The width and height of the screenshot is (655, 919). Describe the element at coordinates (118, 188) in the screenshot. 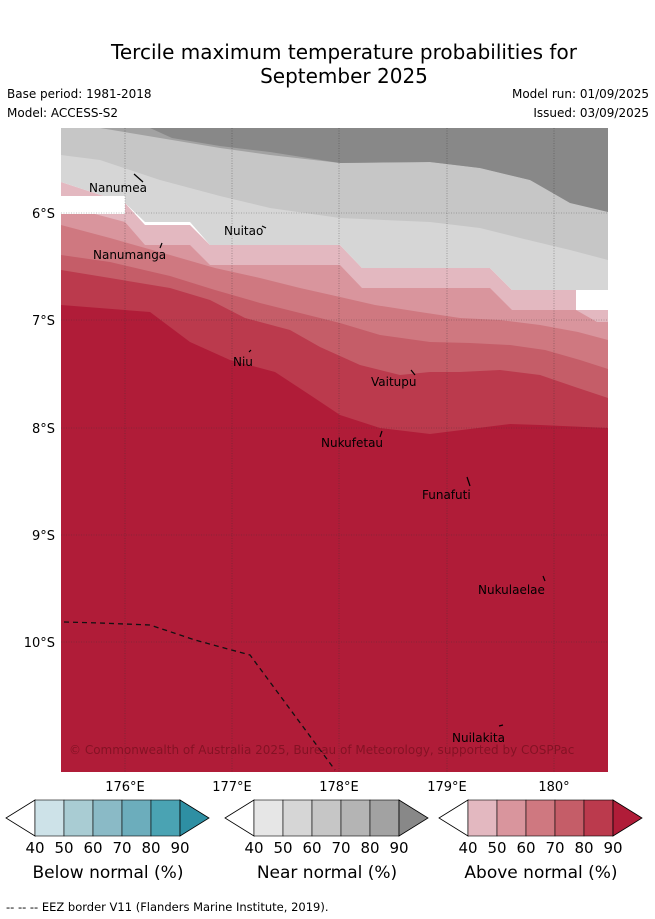

I see `place-label-nanumea: Nanumea` at that location.